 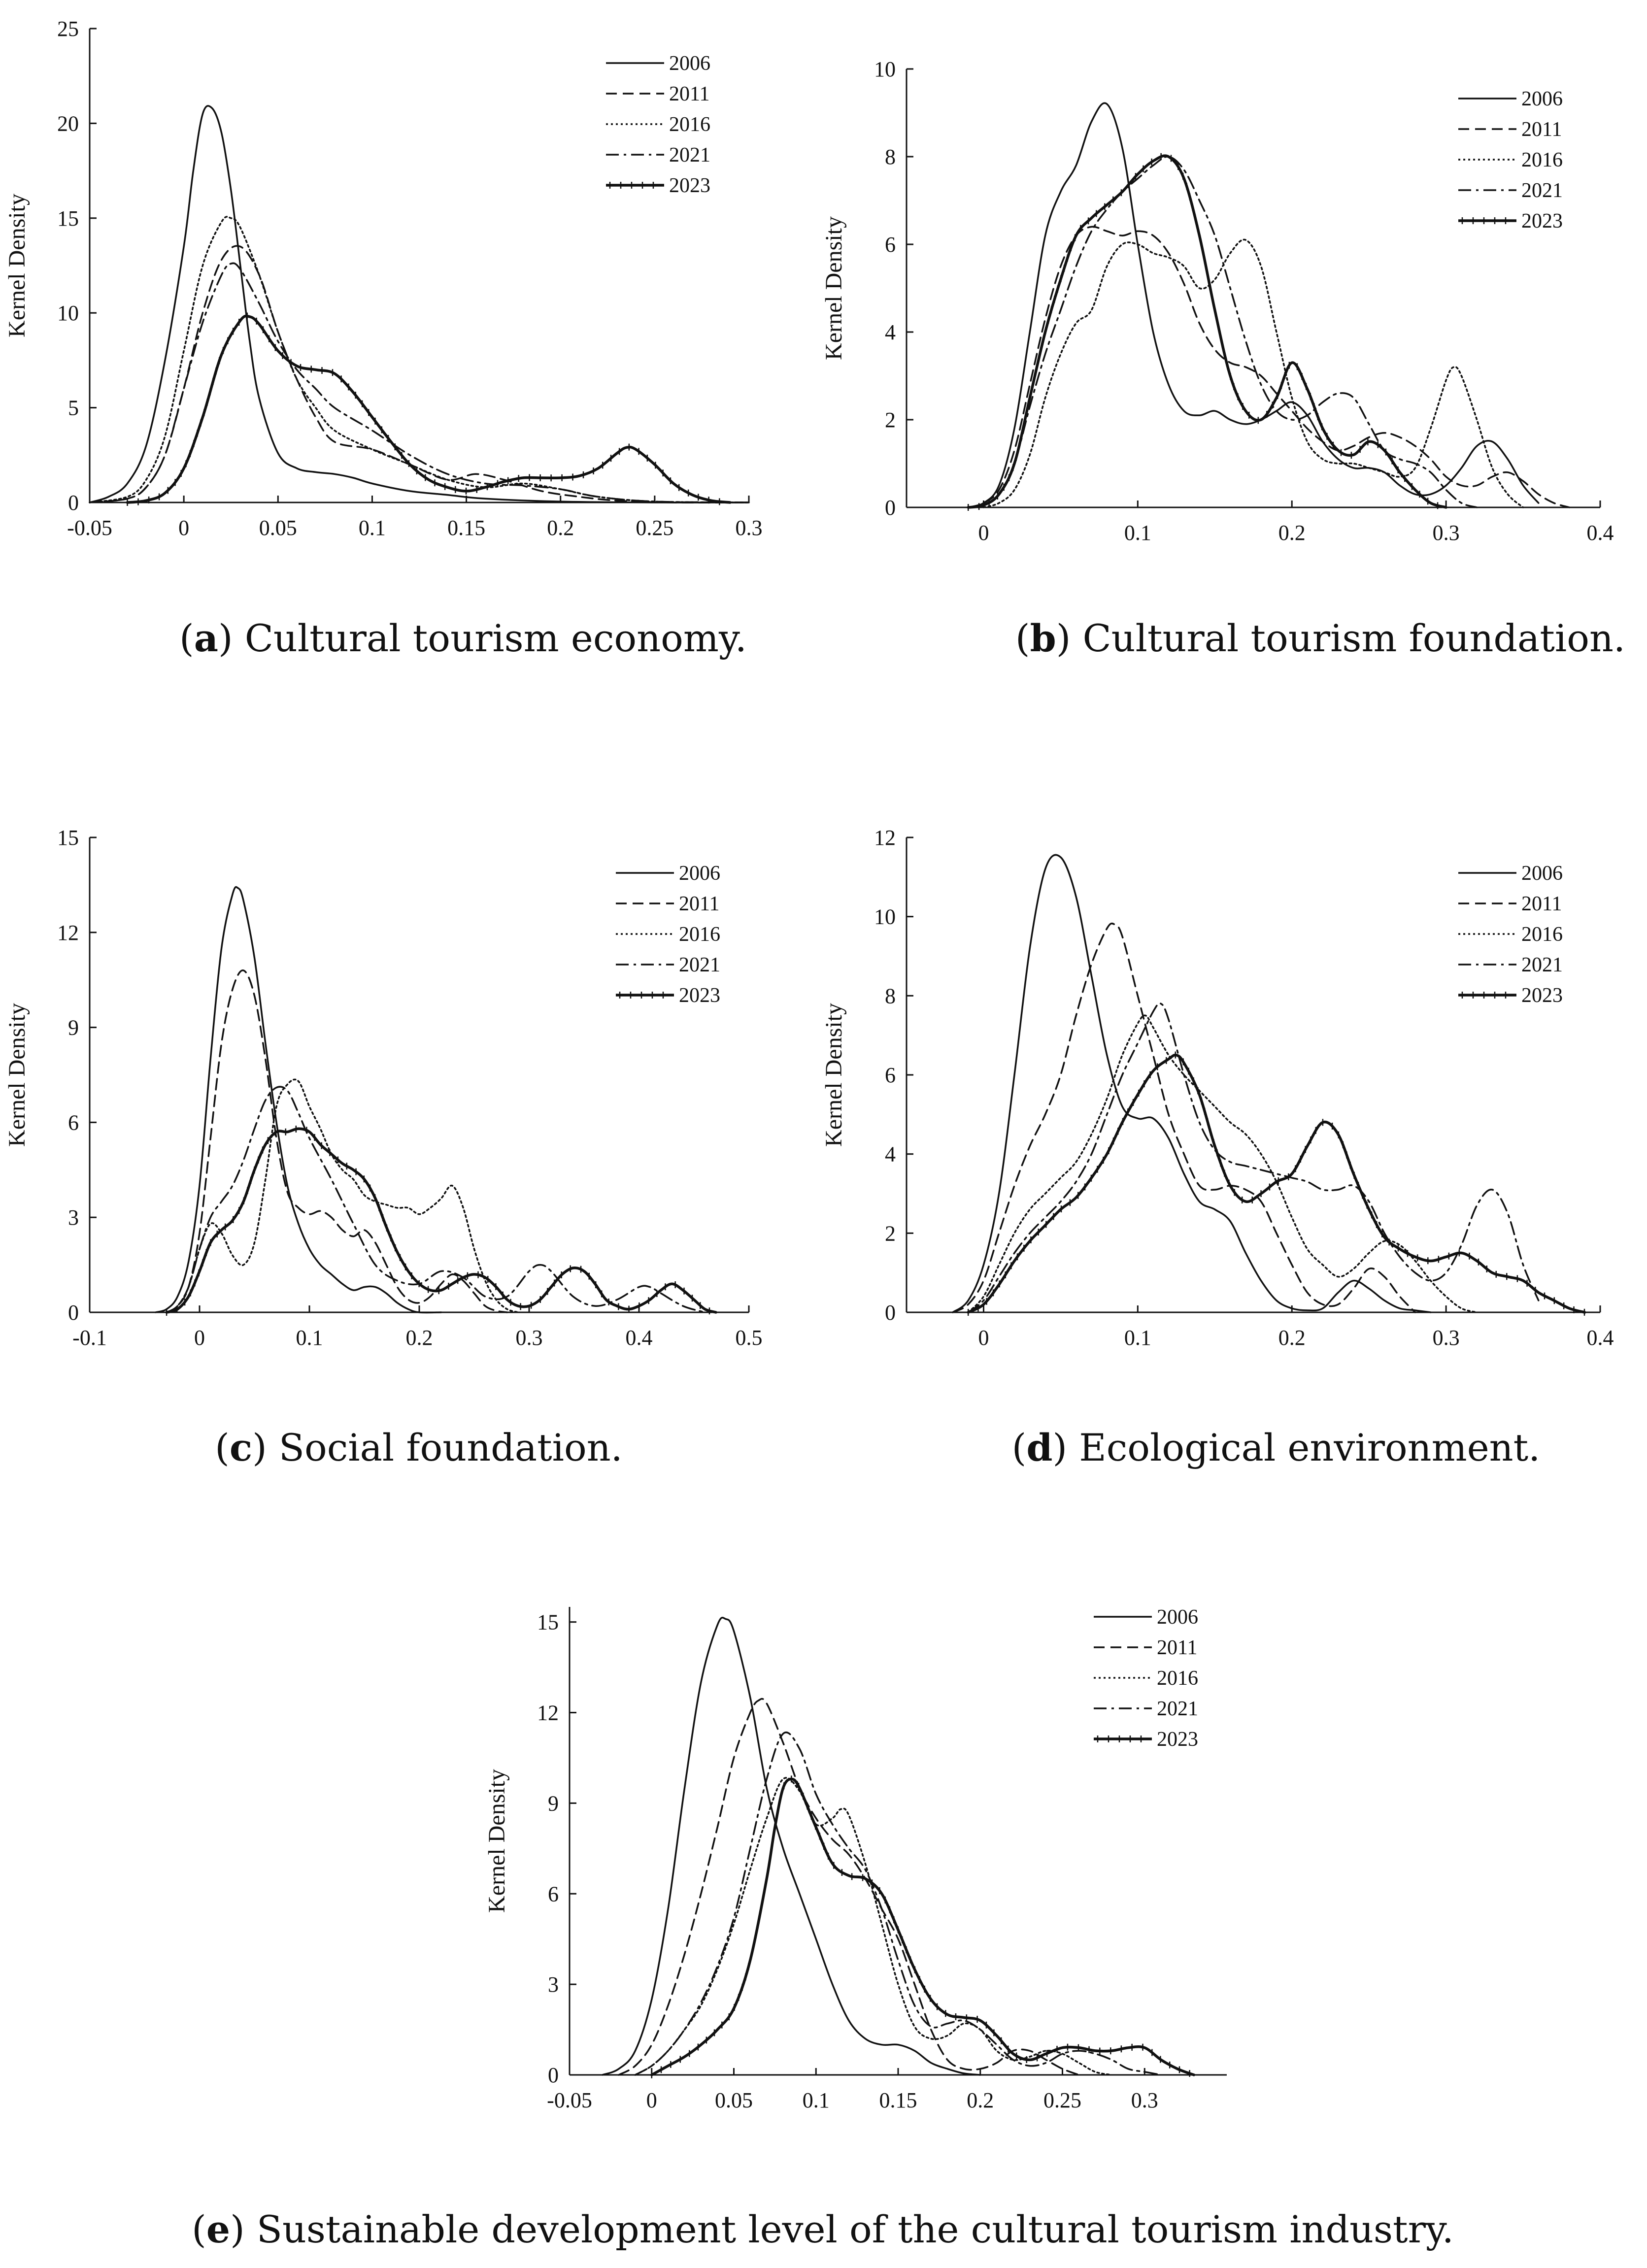 What do you see at coordinates (218, 2229) in the screenshot?
I see `caption-letter: e` at bounding box center [218, 2229].